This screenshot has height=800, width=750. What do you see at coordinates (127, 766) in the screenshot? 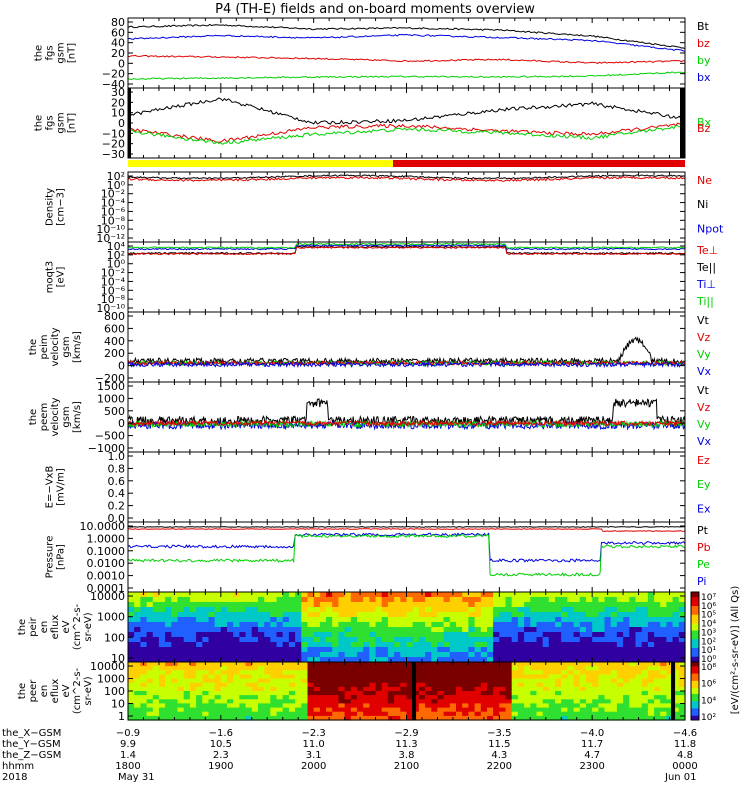
I see `ephemeris-value: 1800` at bounding box center [127, 766].